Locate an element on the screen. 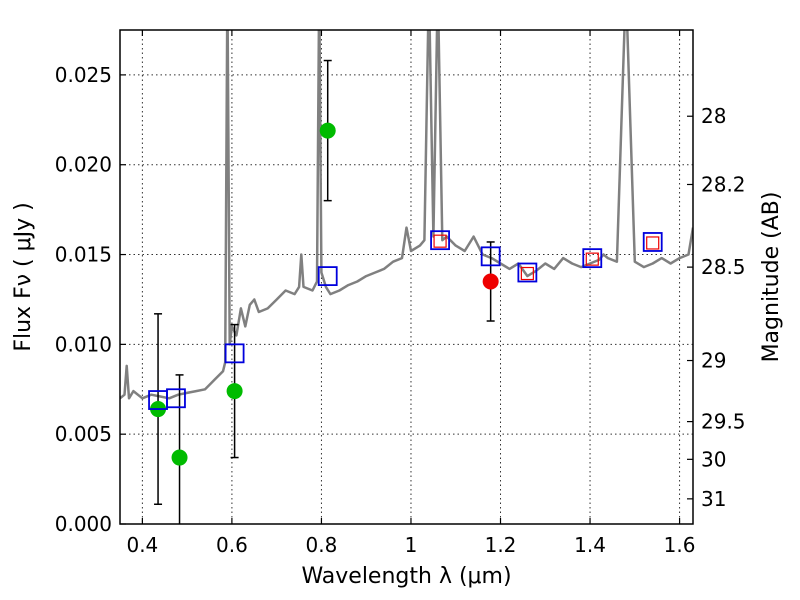 This screenshot has height=600, width=800. right-tick-label: 29 is located at coordinates (713, 361).